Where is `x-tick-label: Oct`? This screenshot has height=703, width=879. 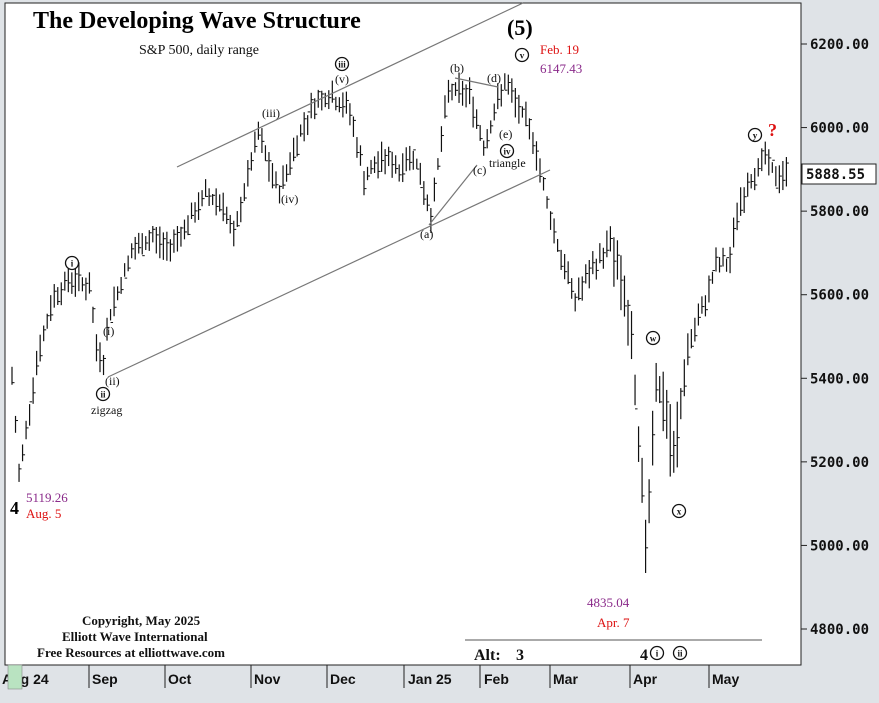
x-tick-label: Oct is located at coordinates (180, 679).